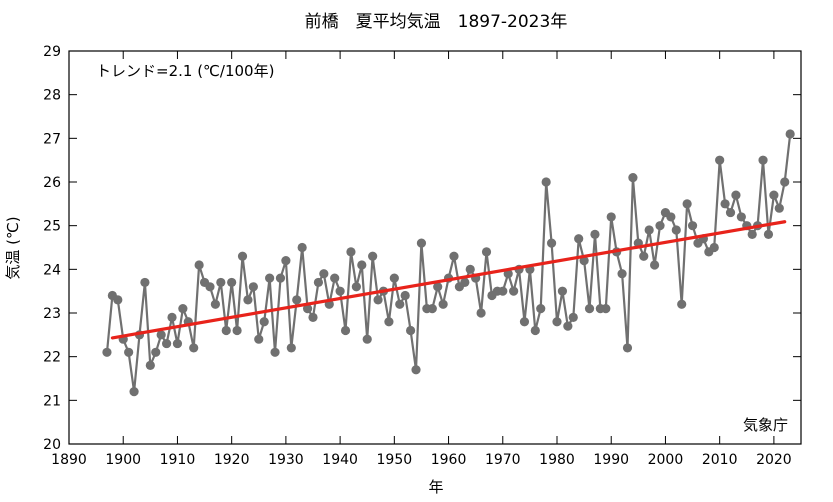 This screenshot has height=502, width=833. I want to click on x-tick-label: 1940, so click(340, 460).